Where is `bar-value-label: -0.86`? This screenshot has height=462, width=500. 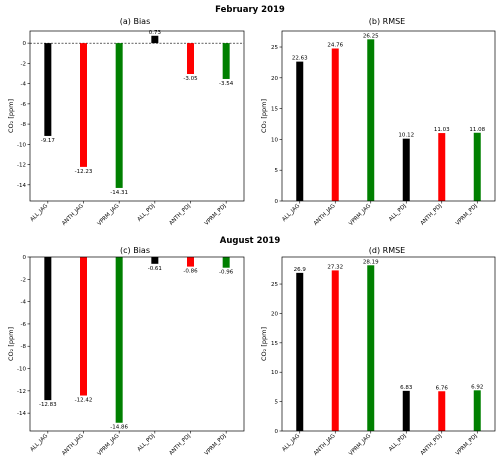
bar-value-label: -0.86 is located at coordinates (190, 272).